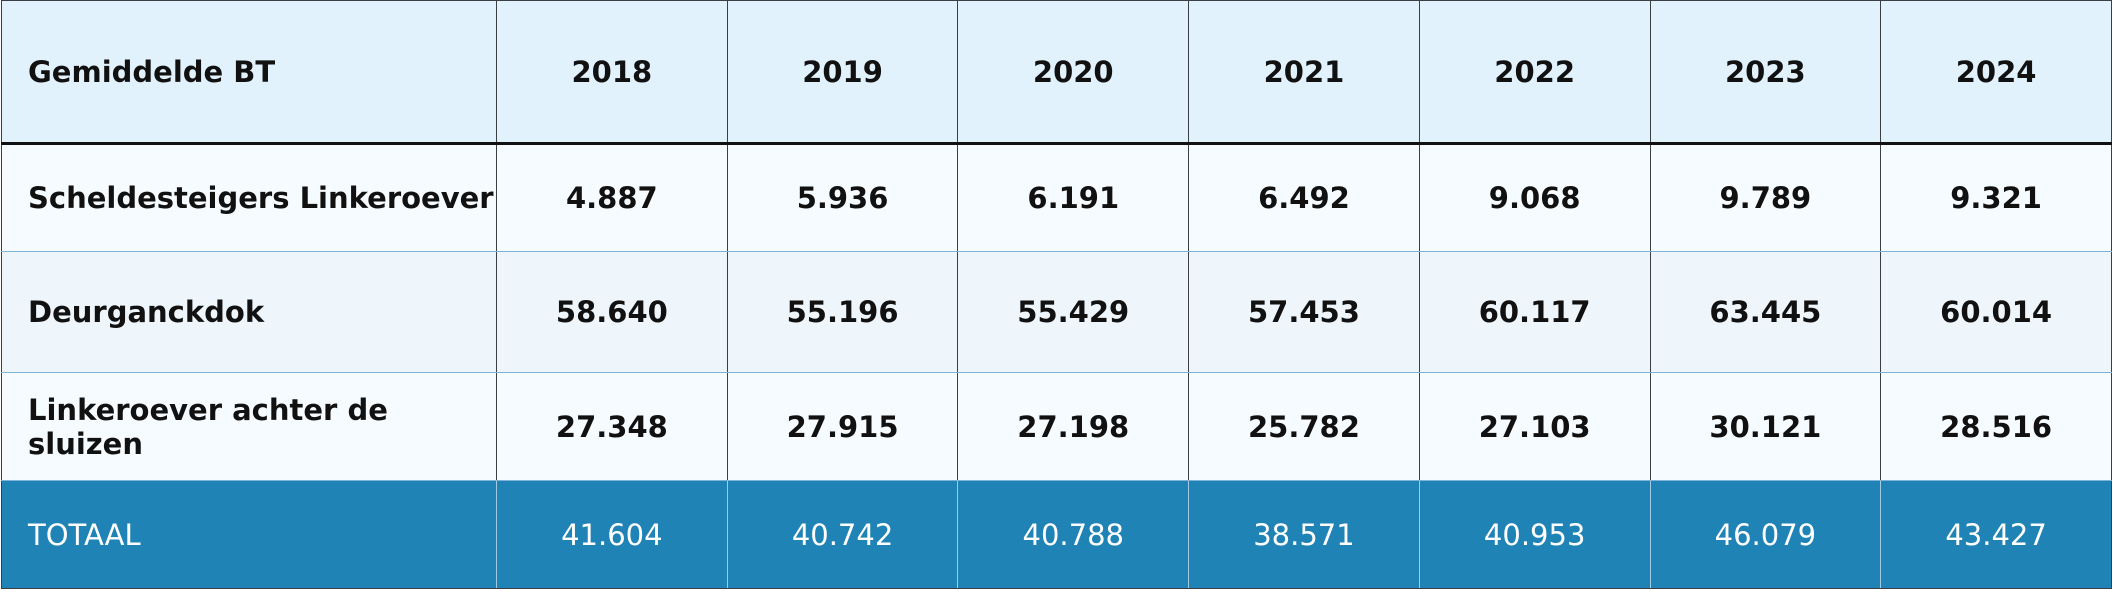  I want to click on value-cell: 63.445, so click(1765, 312).